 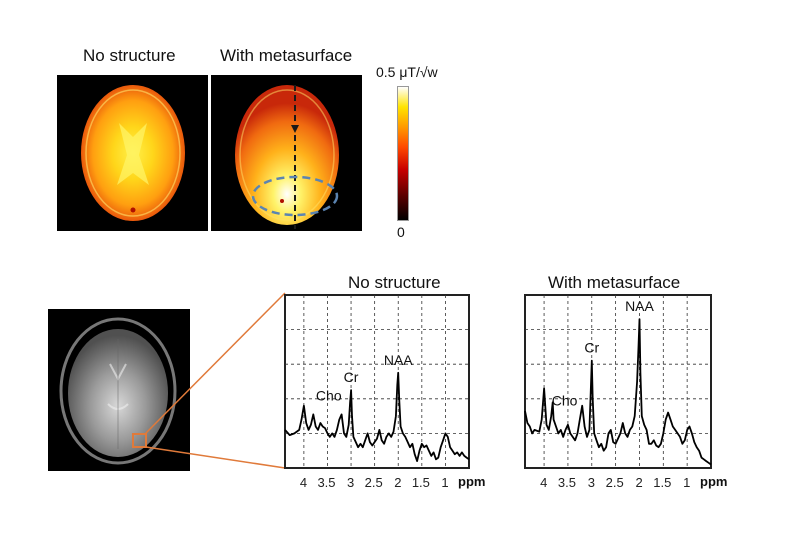 What do you see at coordinates (295, 196) in the screenshot?
I see `roi-ellipse` at bounding box center [295, 196].